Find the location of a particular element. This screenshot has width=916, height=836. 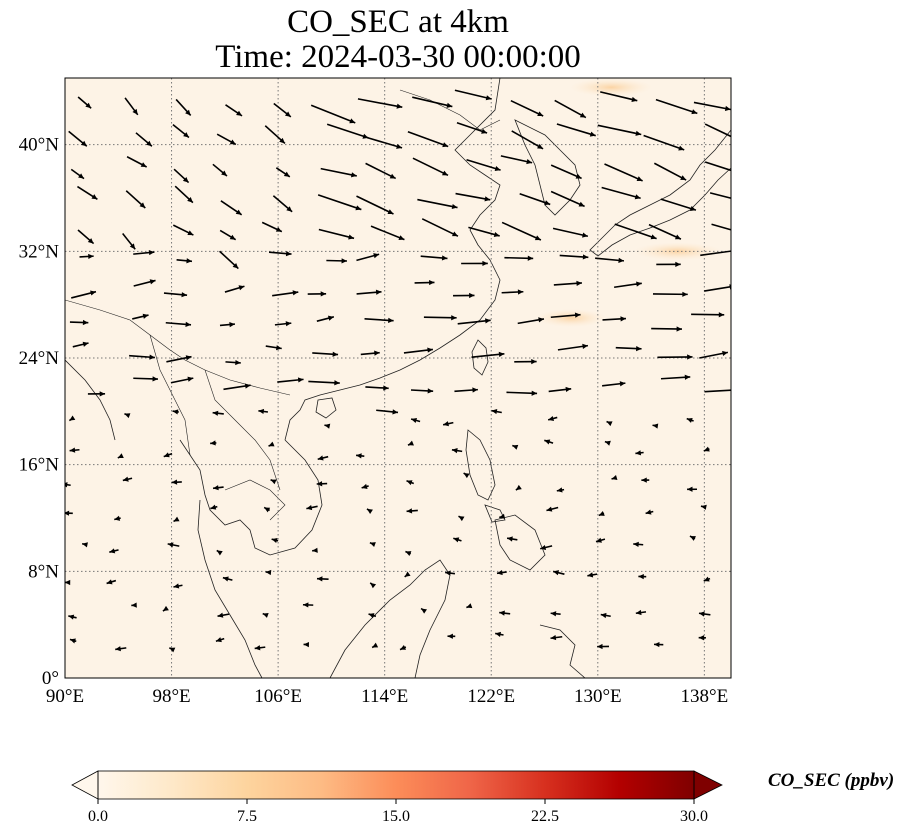

indochina-coastline is located at coordinates (251, 497).